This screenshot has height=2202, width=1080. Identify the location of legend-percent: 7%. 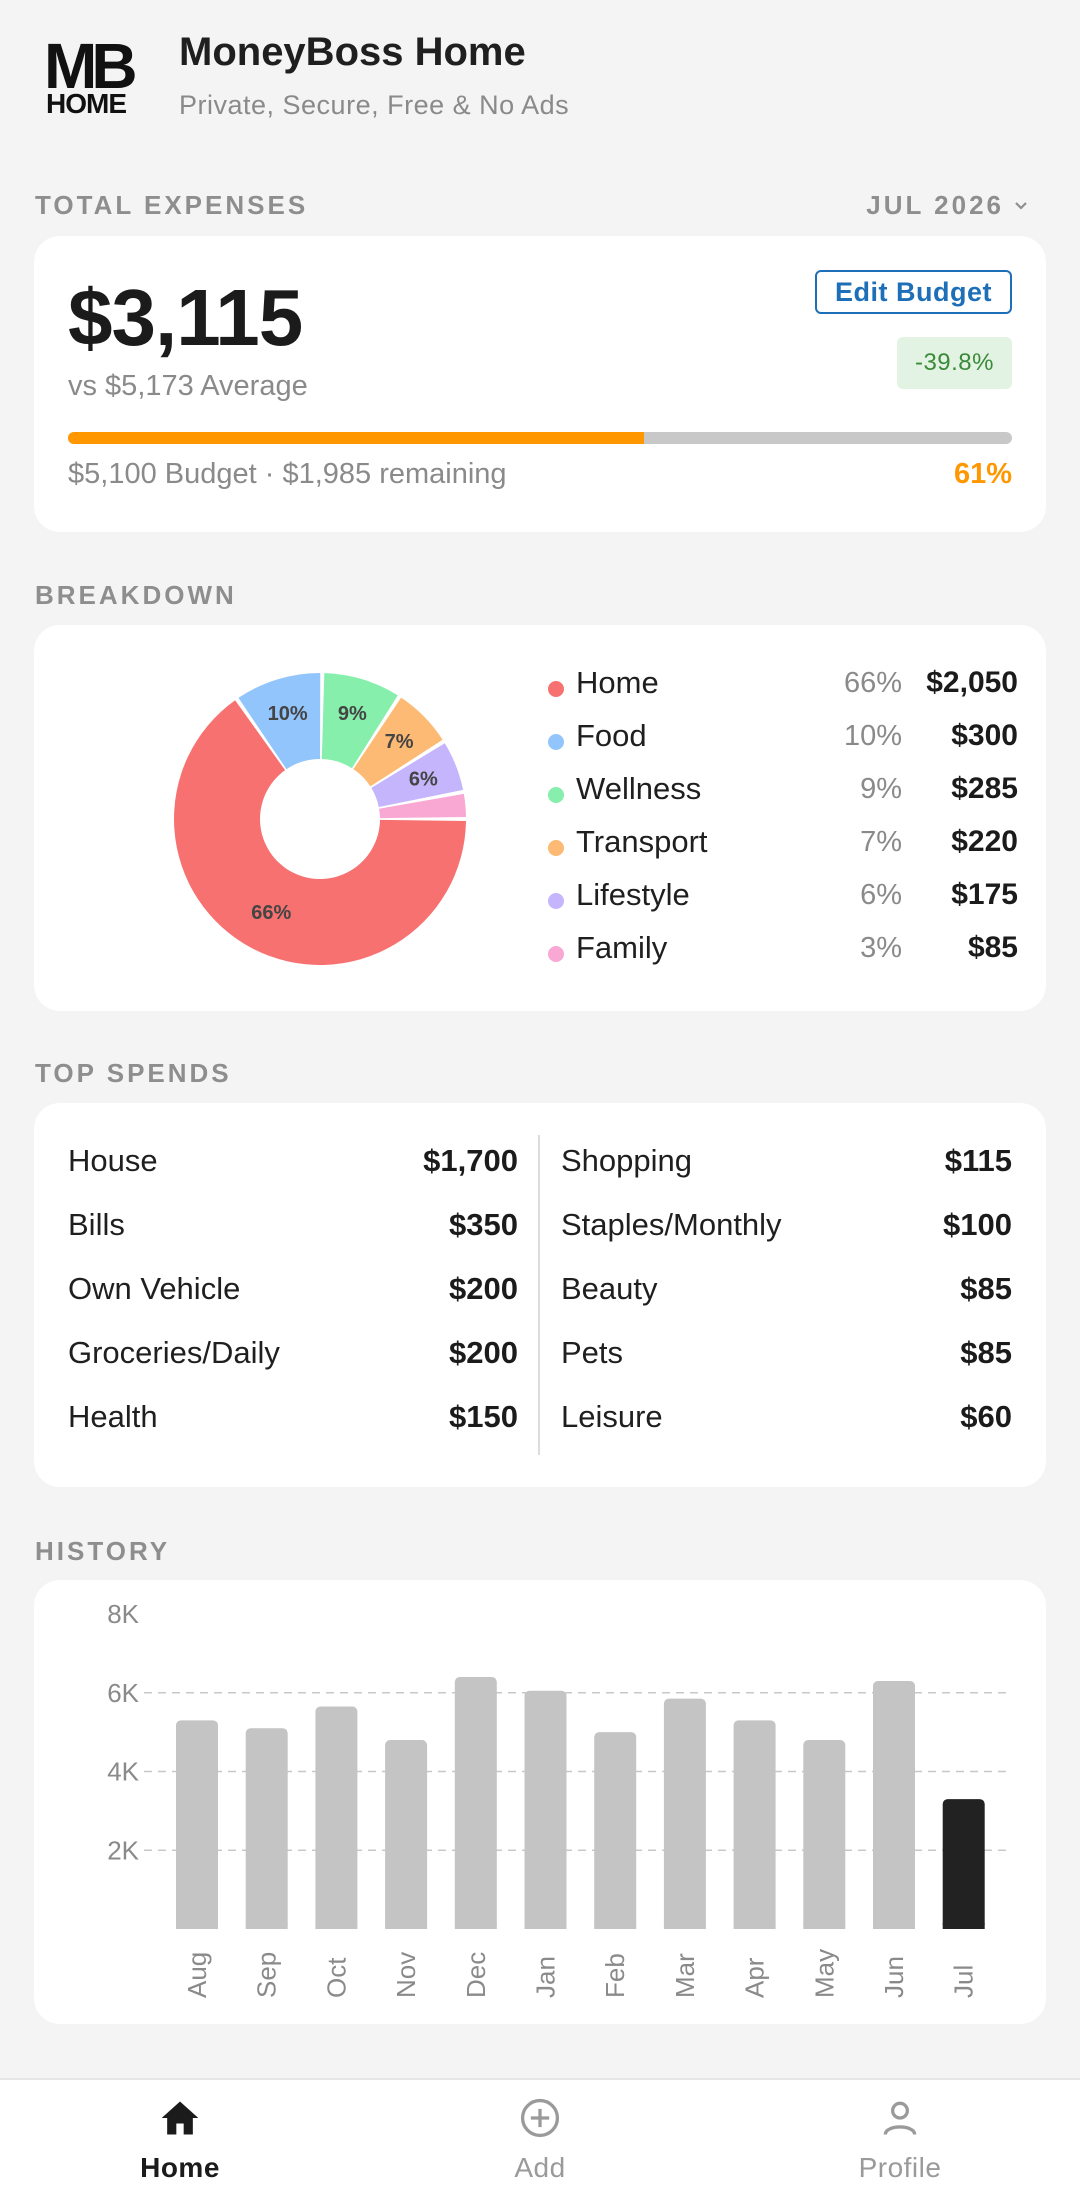
(881, 842).